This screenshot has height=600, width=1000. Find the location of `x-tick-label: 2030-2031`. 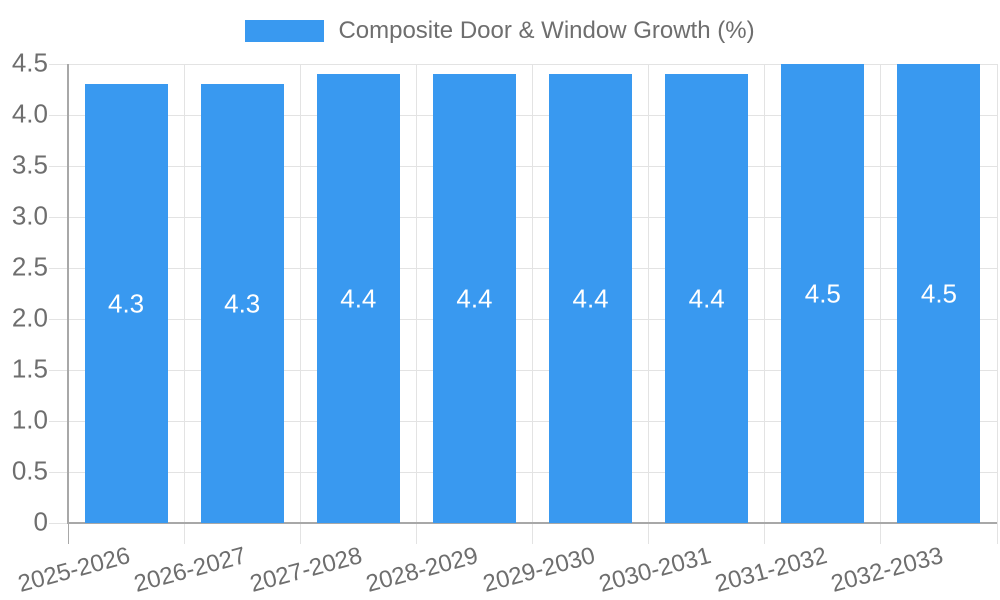

x-tick-label: 2030-2031 is located at coordinates (654, 570).